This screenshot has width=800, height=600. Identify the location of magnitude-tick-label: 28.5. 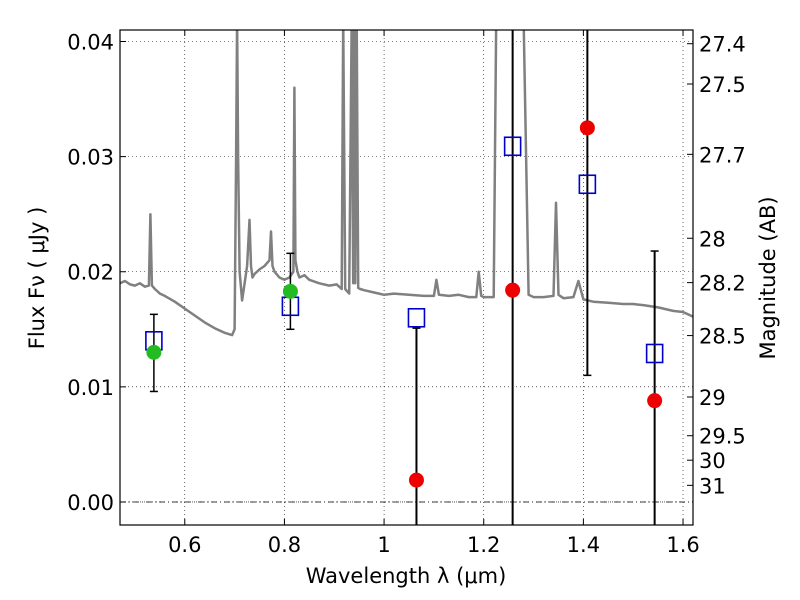
(722, 337).